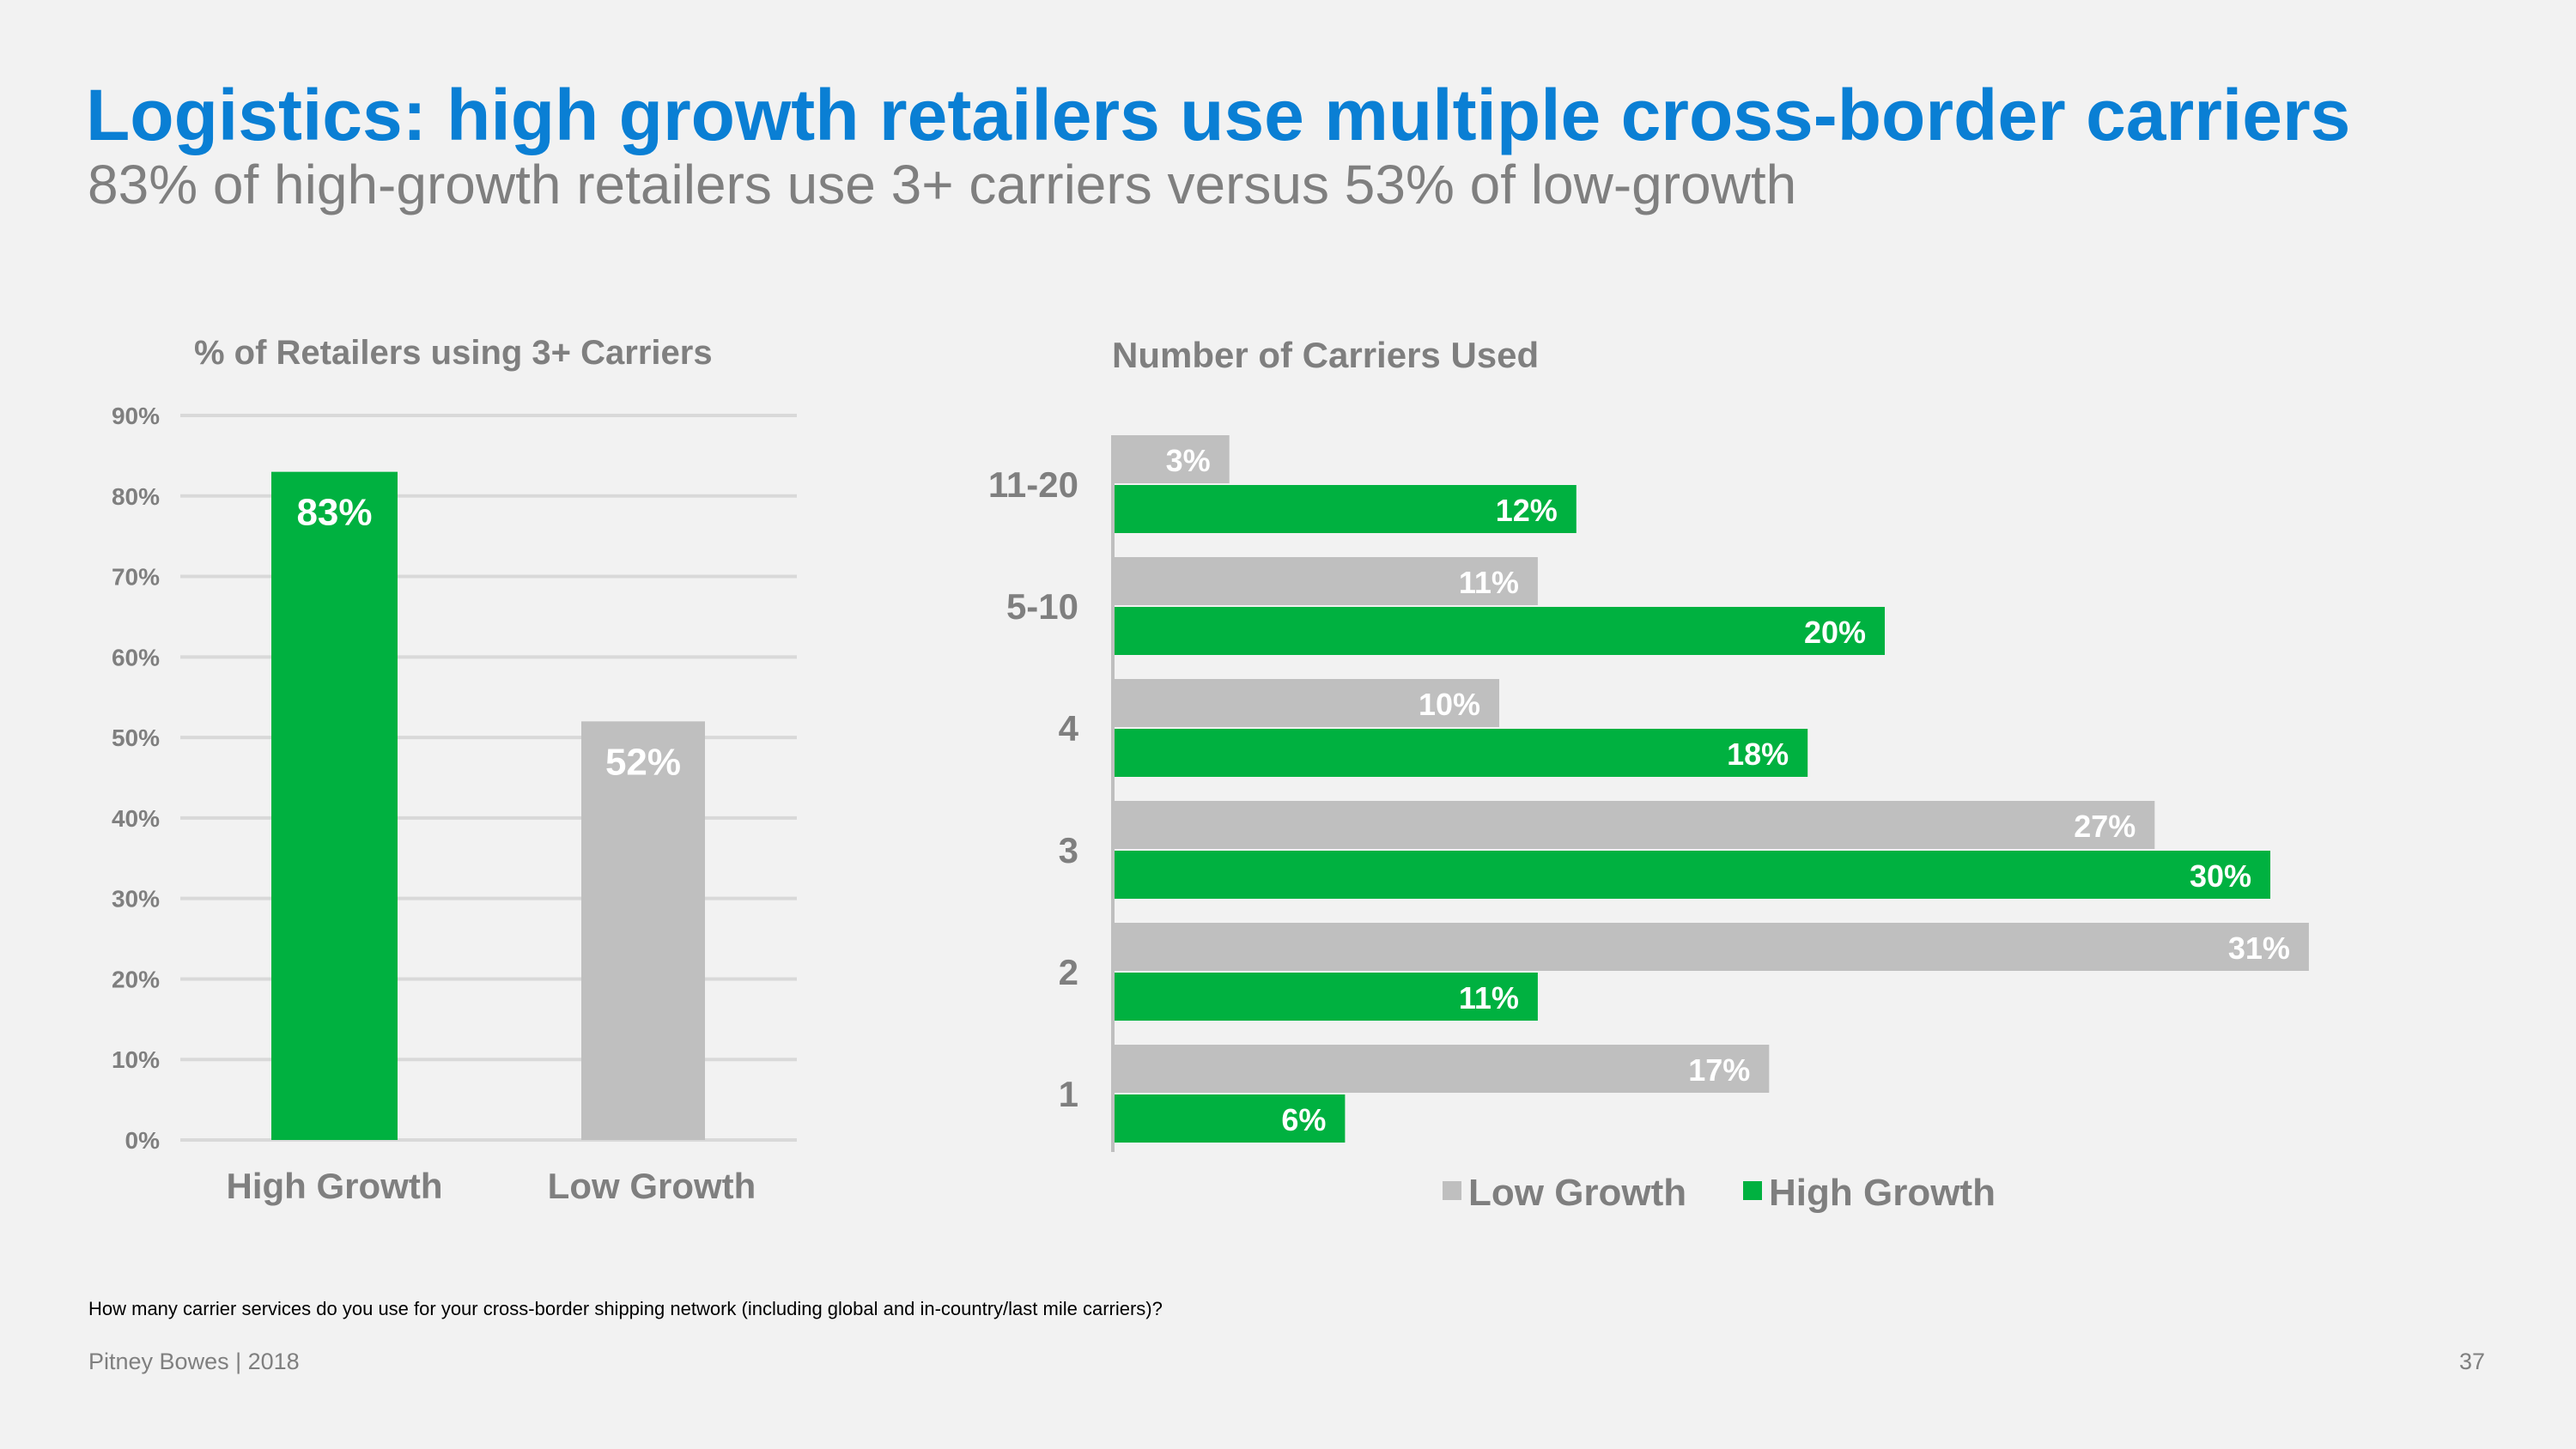 The image size is (2576, 1449). What do you see at coordinates (2105, 826) in the screenshot?
I see `data-label: 27%` at bounding box center [2105, 826].